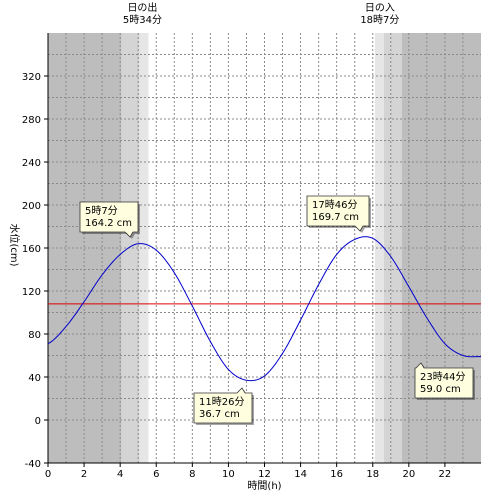 Image resolution: width=496 pixels, height=496 pixels. Describe the element at coordinates (120, 474) in the screenshot. I see `x-tick-label: 4` at that location.